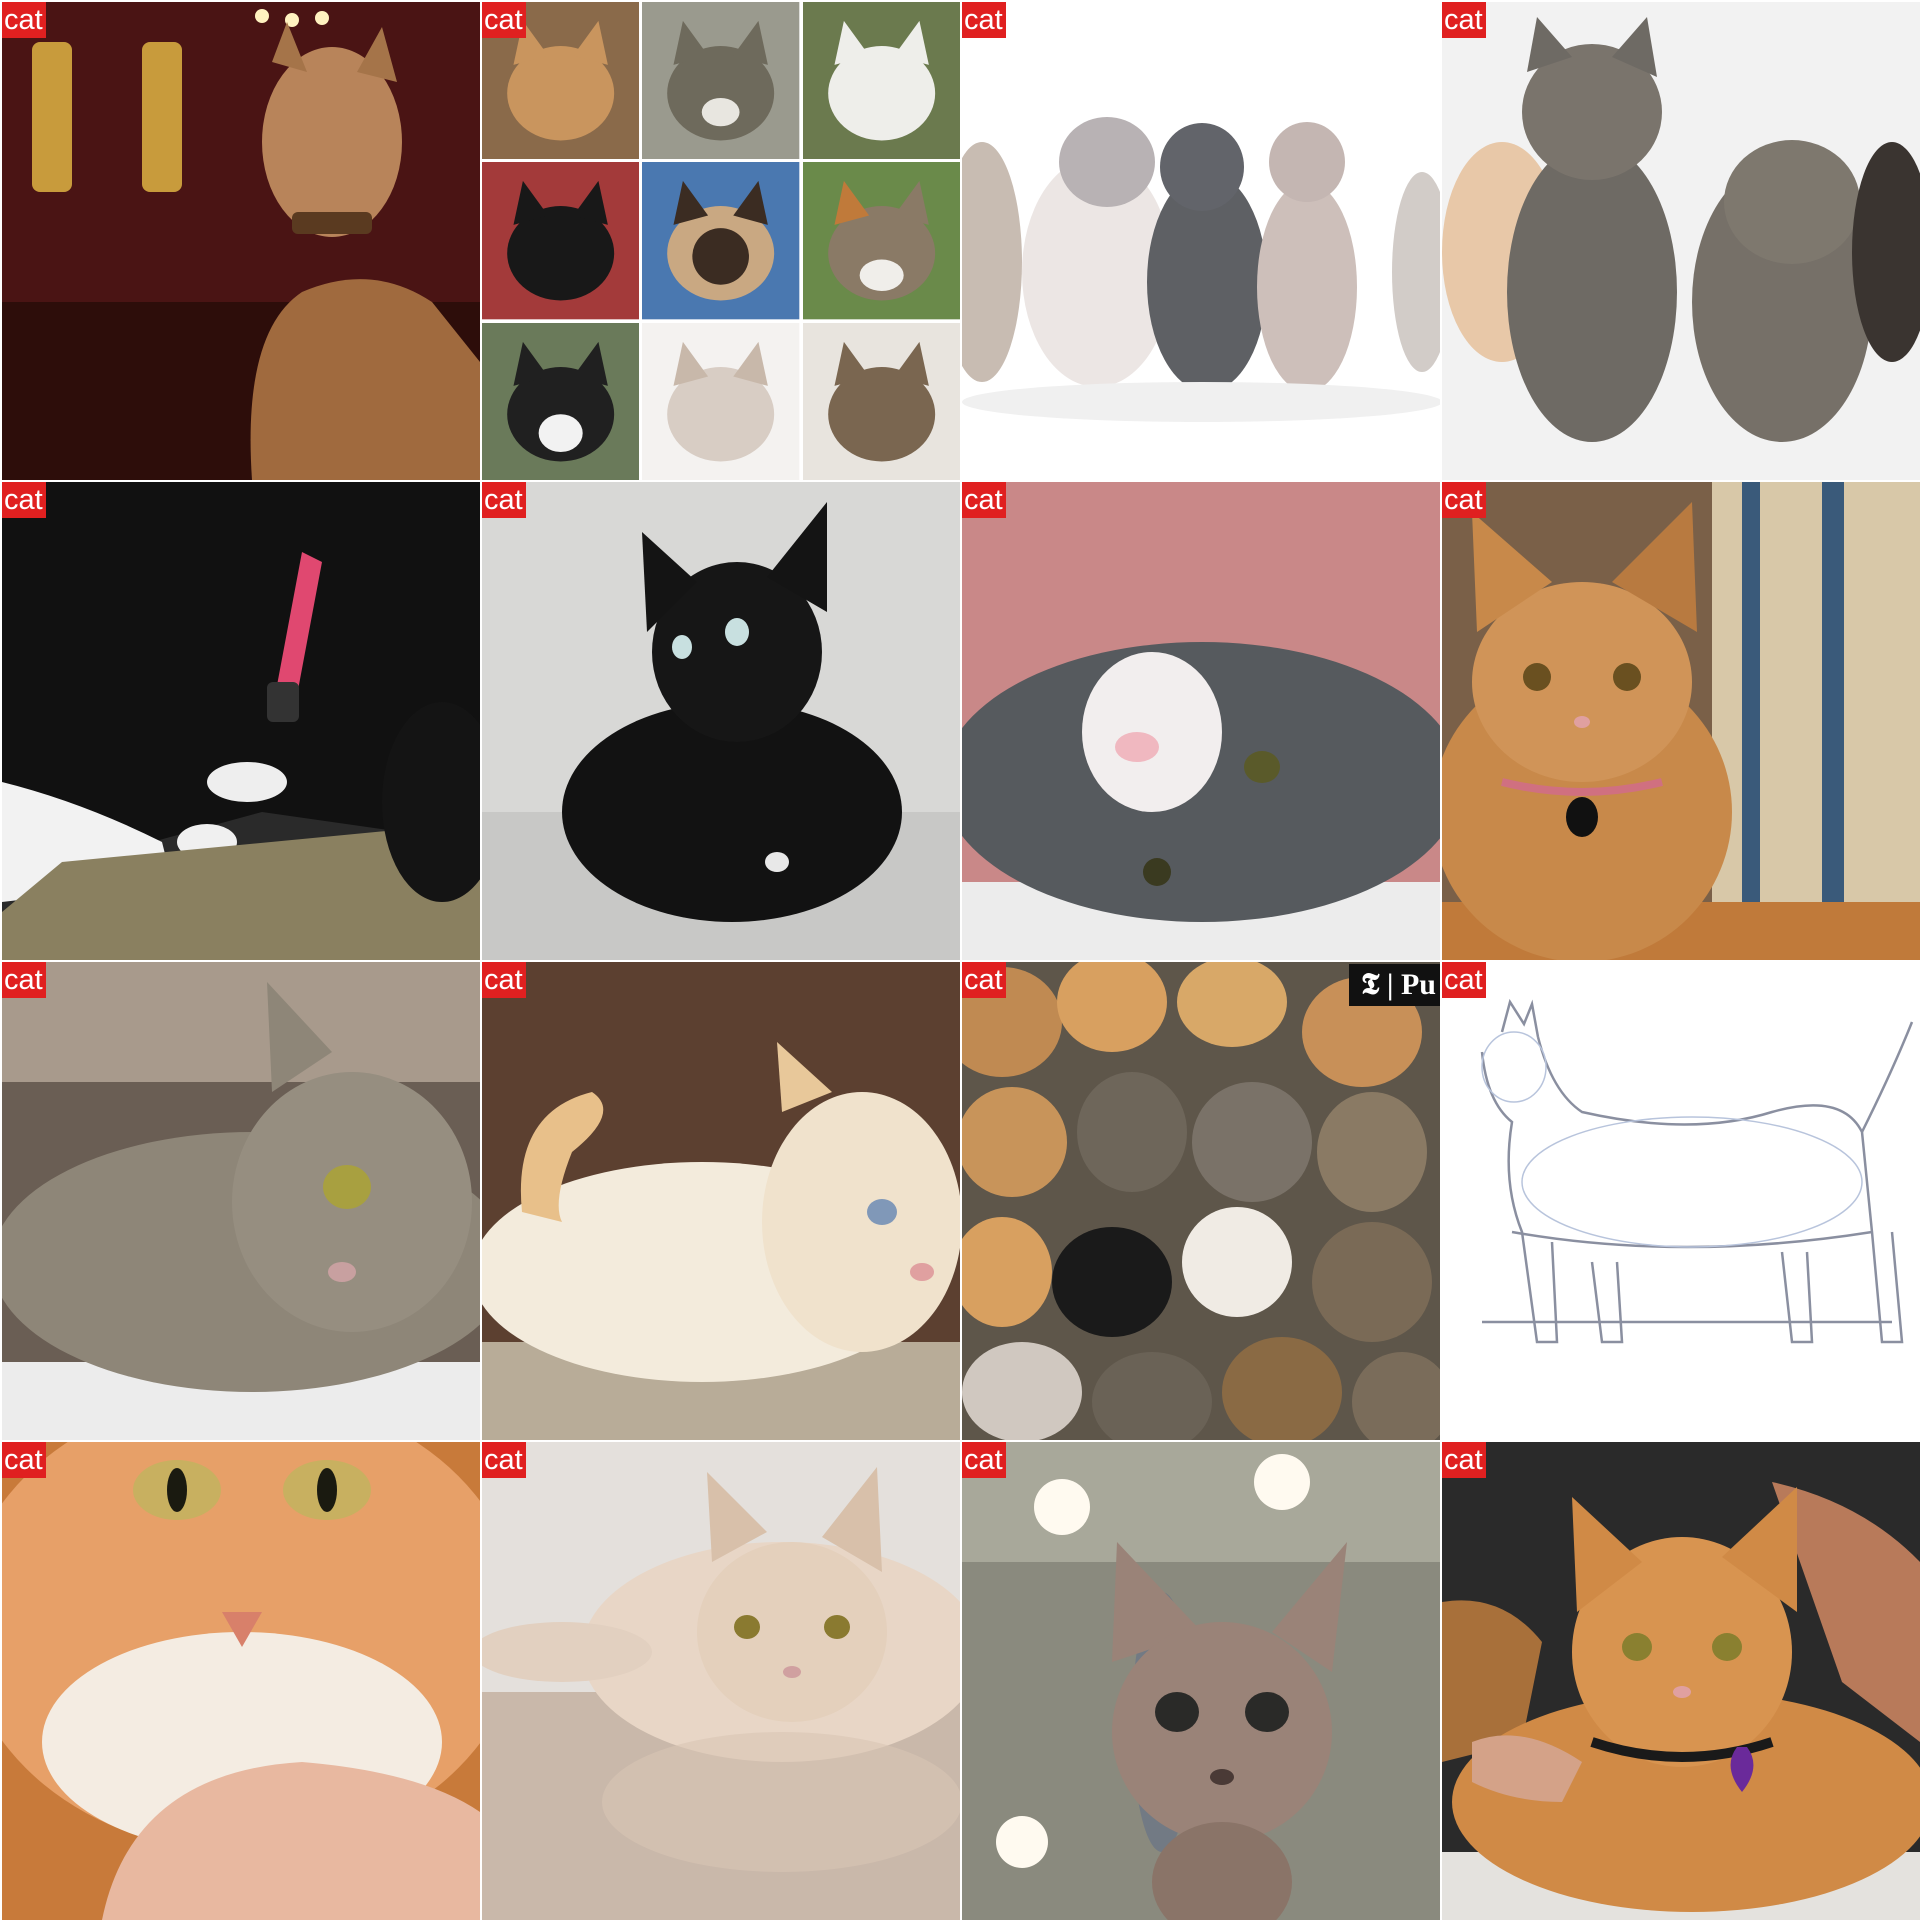 Image resolution: width=1920 pixels, height=1920 pixels. I want to click on cat-crowd-photo, so click(1201, 1201).